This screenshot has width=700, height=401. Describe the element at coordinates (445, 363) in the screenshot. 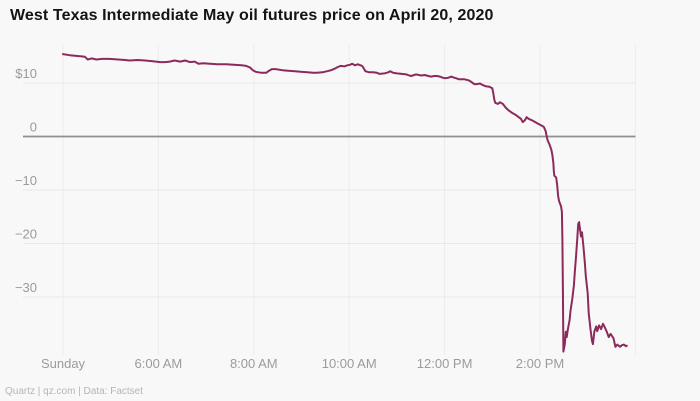

I see `x-tick-label: 12:00 PM` at that location.